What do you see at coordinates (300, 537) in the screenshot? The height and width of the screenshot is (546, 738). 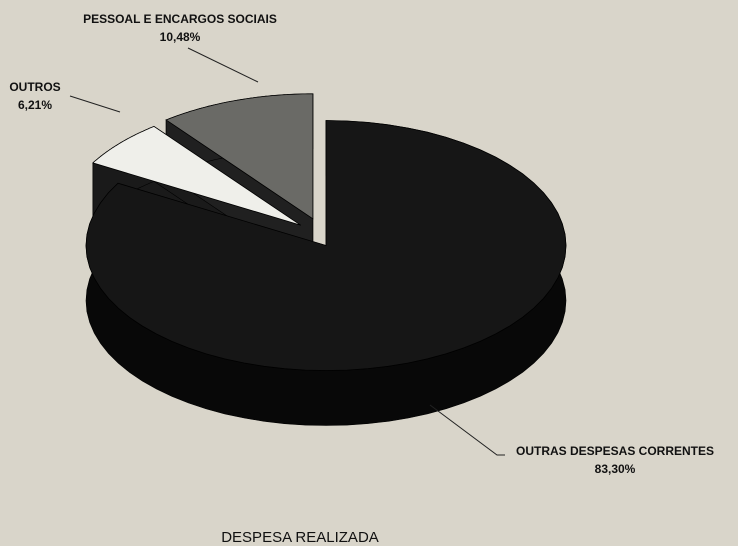 I see `chart-title: DESPESA REALIZADA` at bounding box center [300, 537].